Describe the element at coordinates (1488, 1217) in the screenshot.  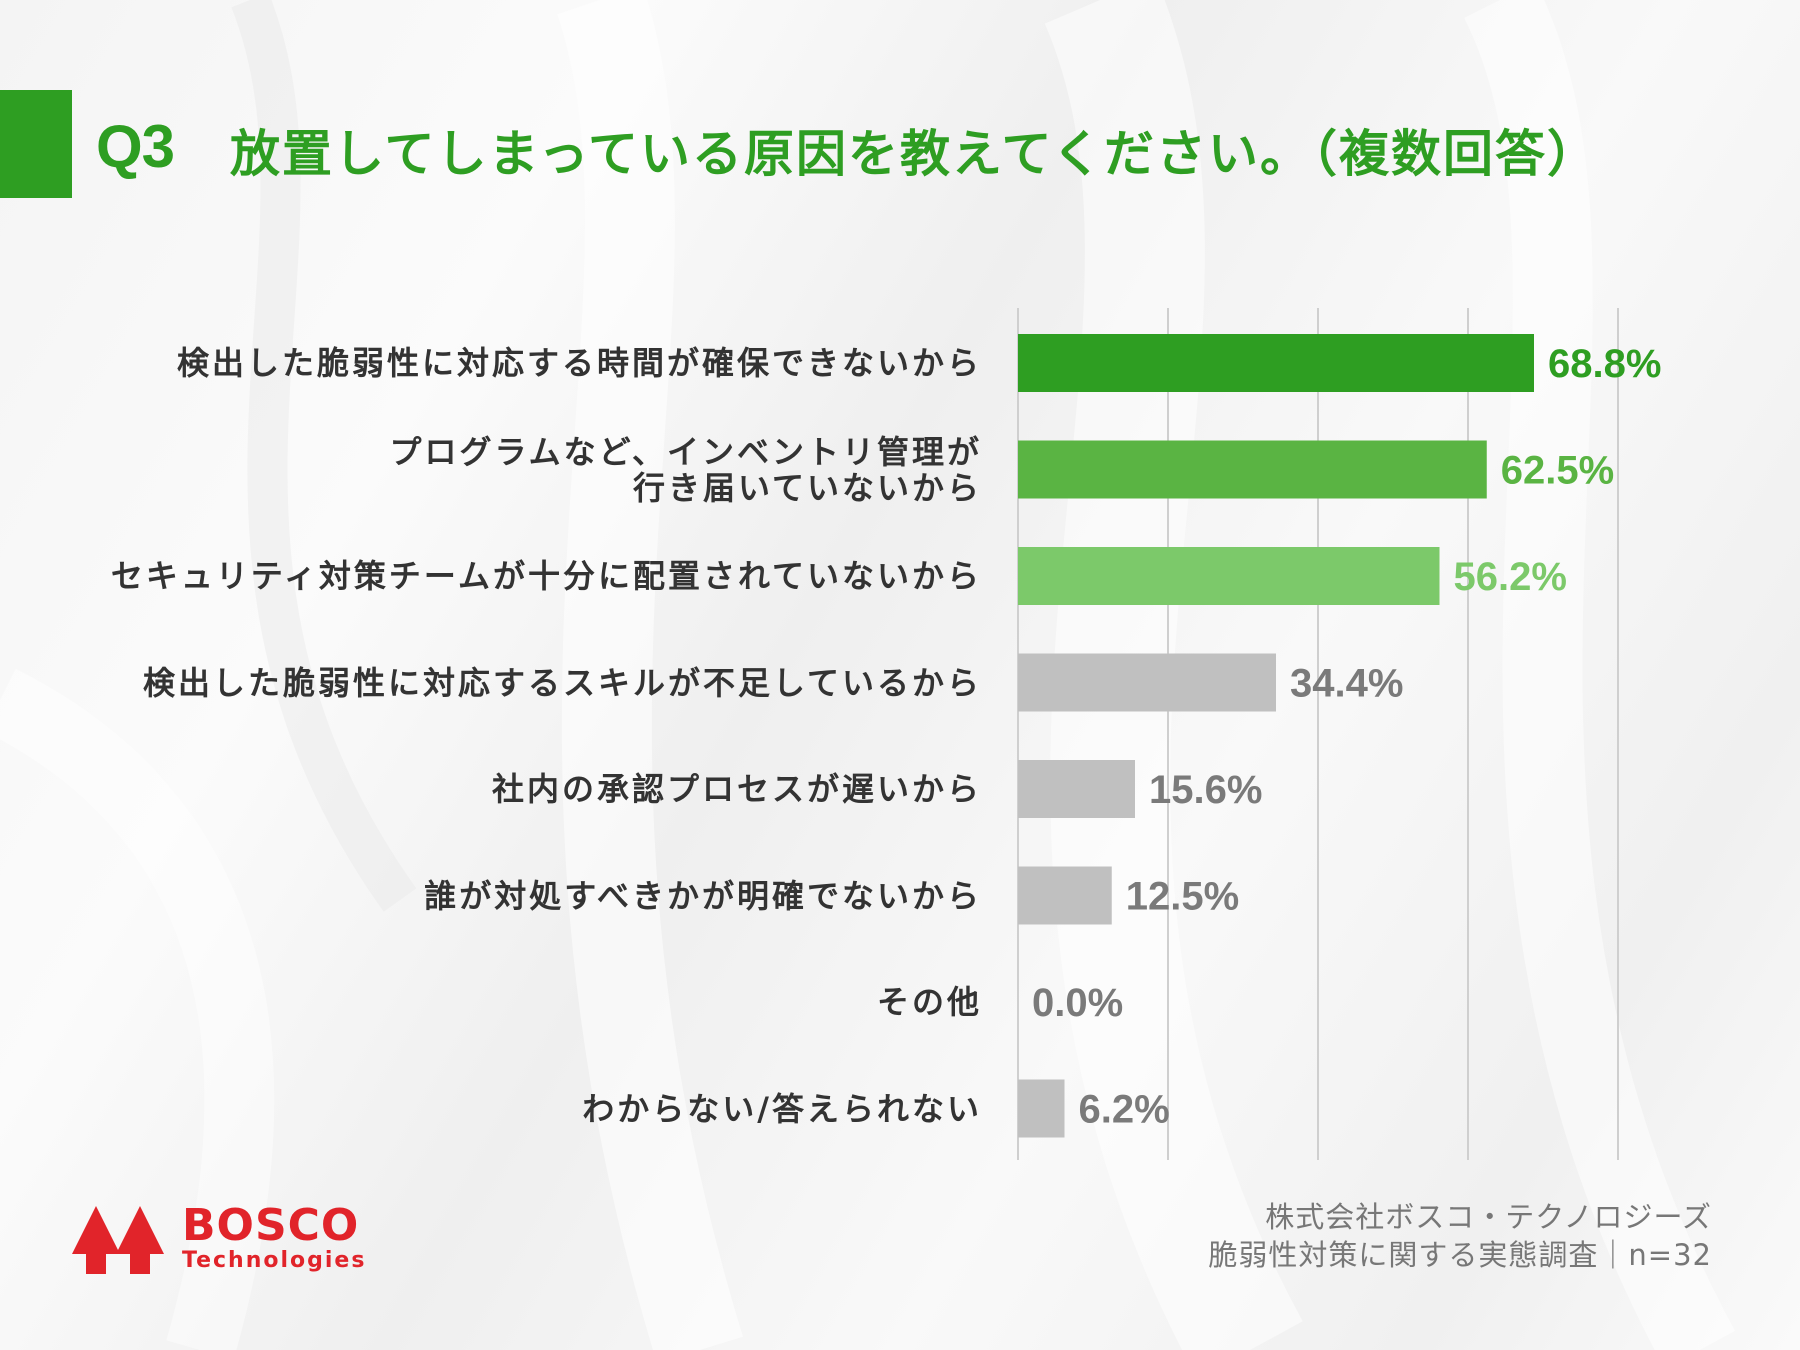
I see `footer-company: 株式会社ボスコ・テクノロジーズ` at that location.